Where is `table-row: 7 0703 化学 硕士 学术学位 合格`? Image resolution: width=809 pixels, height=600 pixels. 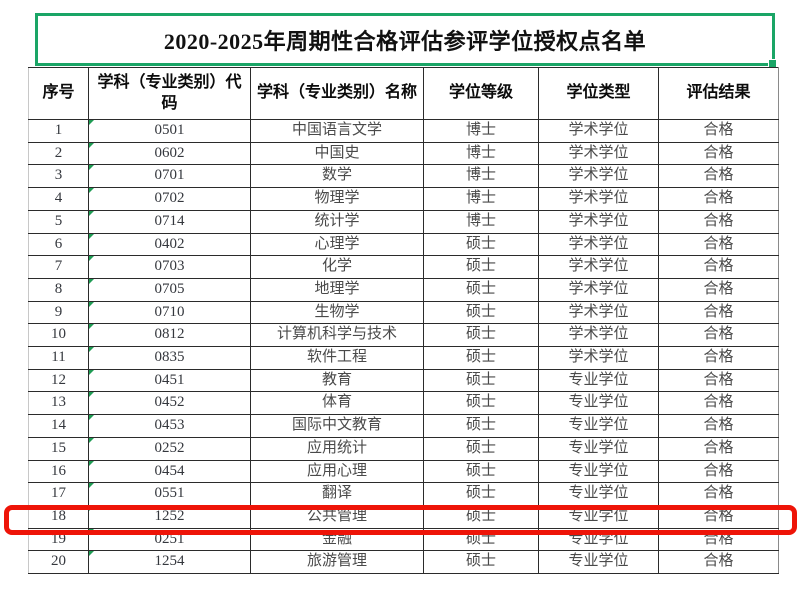 table-row: 7 0703 化学 硕士 学术学位 合格 is located at coordinates (403, 267).